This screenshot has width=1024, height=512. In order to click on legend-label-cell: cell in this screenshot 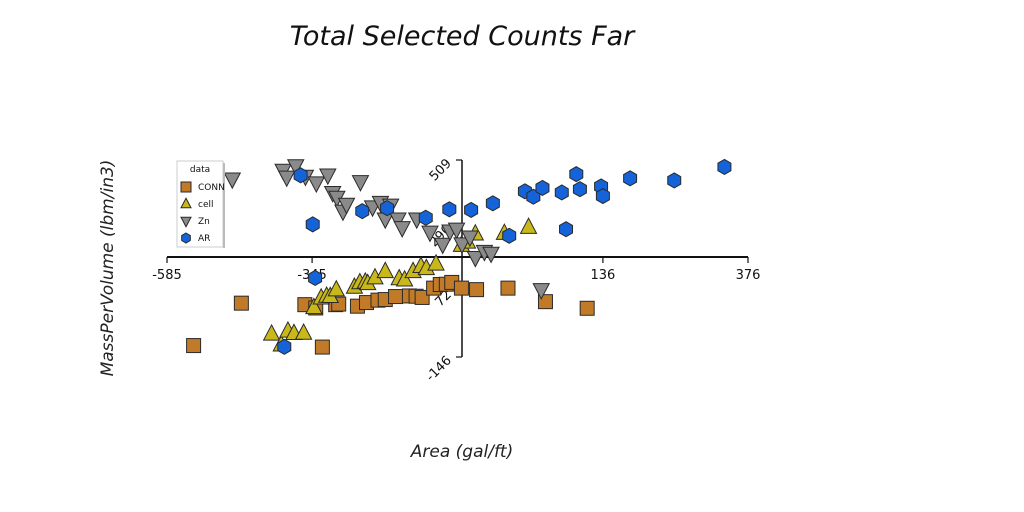, I will do `click(206, 205)`.